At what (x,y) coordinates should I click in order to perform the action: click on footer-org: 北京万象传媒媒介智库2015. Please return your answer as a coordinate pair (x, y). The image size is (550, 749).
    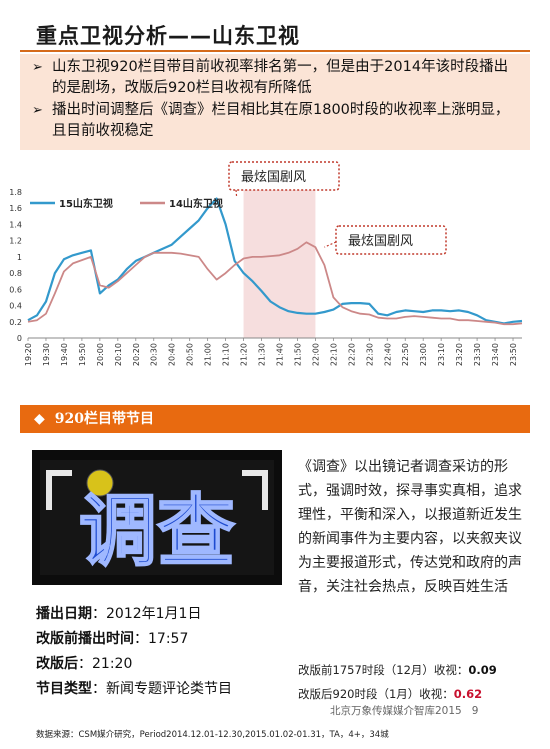
    Looking at the image, I should click on (396, 711).